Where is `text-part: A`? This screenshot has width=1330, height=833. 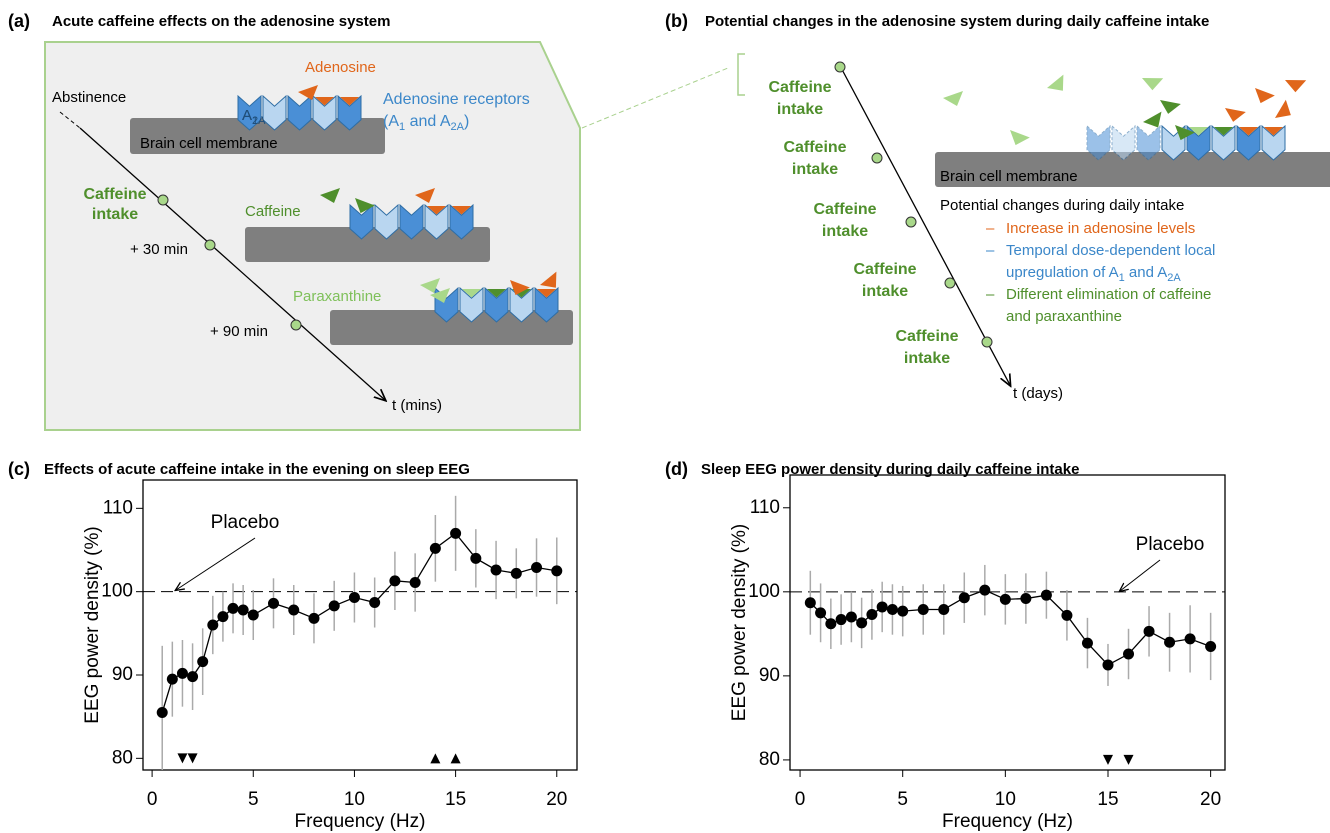
text-part: A is located at coordinates (247, 115).